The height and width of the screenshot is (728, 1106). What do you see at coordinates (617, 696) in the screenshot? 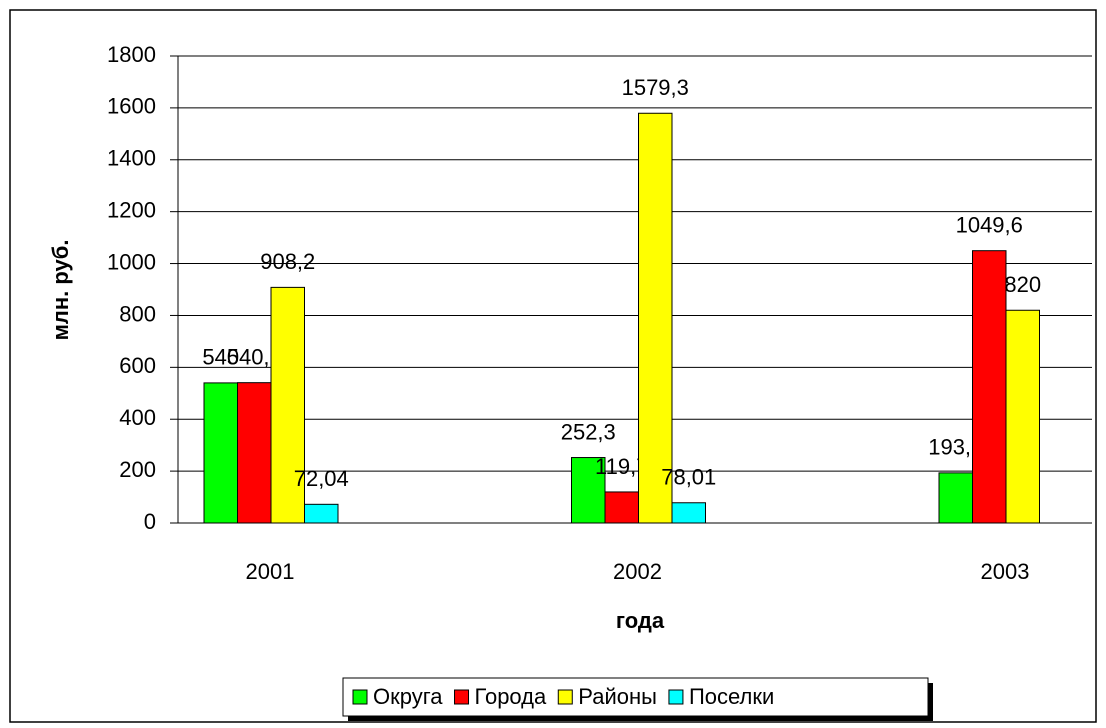
I see `legend-label: Районы` at bounding box center [617, 696].